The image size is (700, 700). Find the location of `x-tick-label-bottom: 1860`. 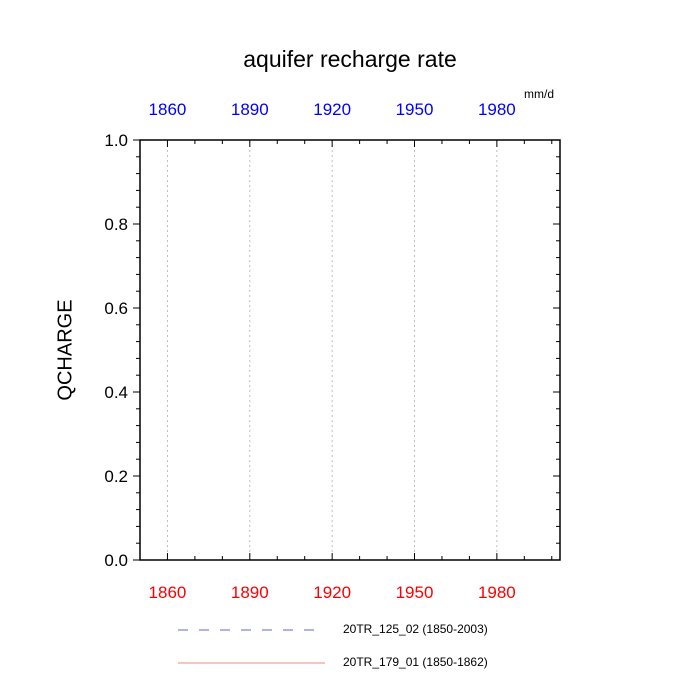

x-tick-label-bottom: 1860 is located at coordinates (168, 592).